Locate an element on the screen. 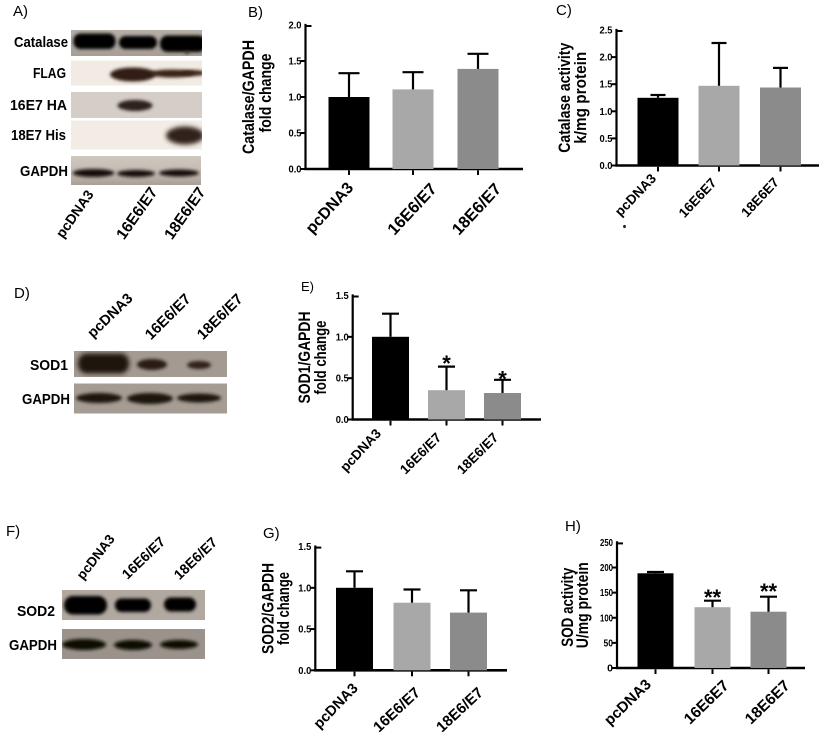 Image resolution: width=824 pixels, height=737 pixels. svg-text: 18E7 His is located at coordinates (38, 135).